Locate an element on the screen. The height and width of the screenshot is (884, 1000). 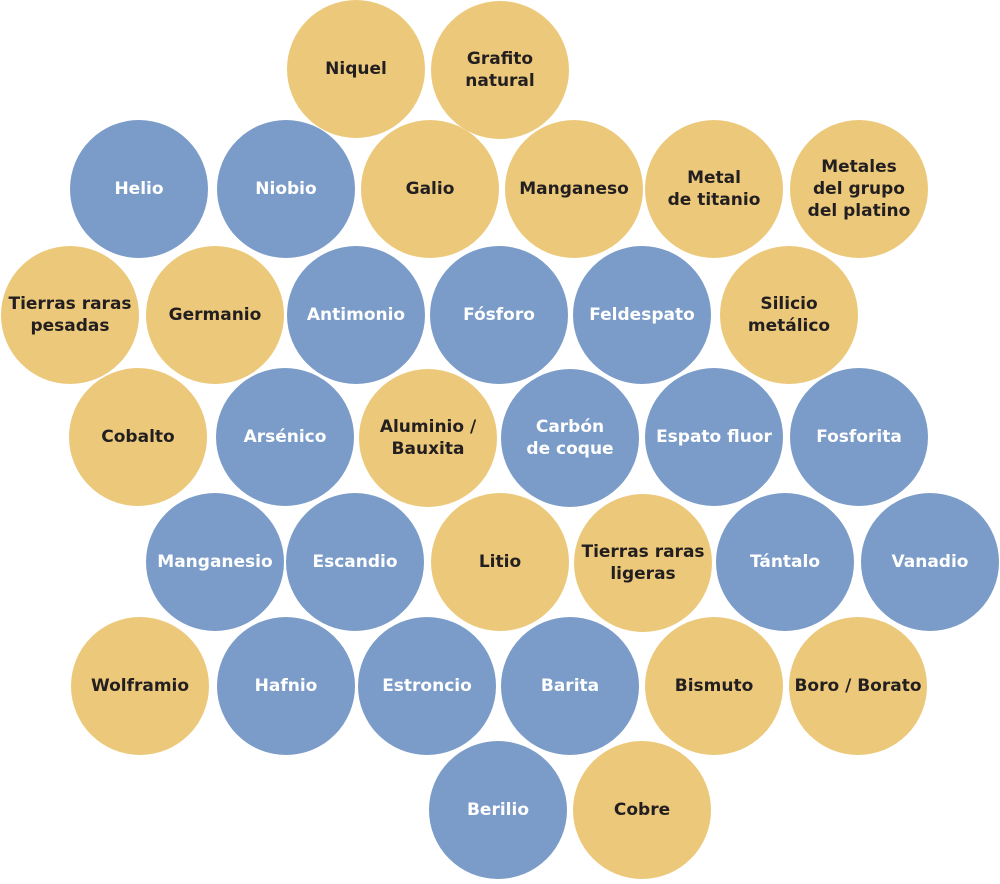
node-label: Cobre is located at coordinates (642, 810).